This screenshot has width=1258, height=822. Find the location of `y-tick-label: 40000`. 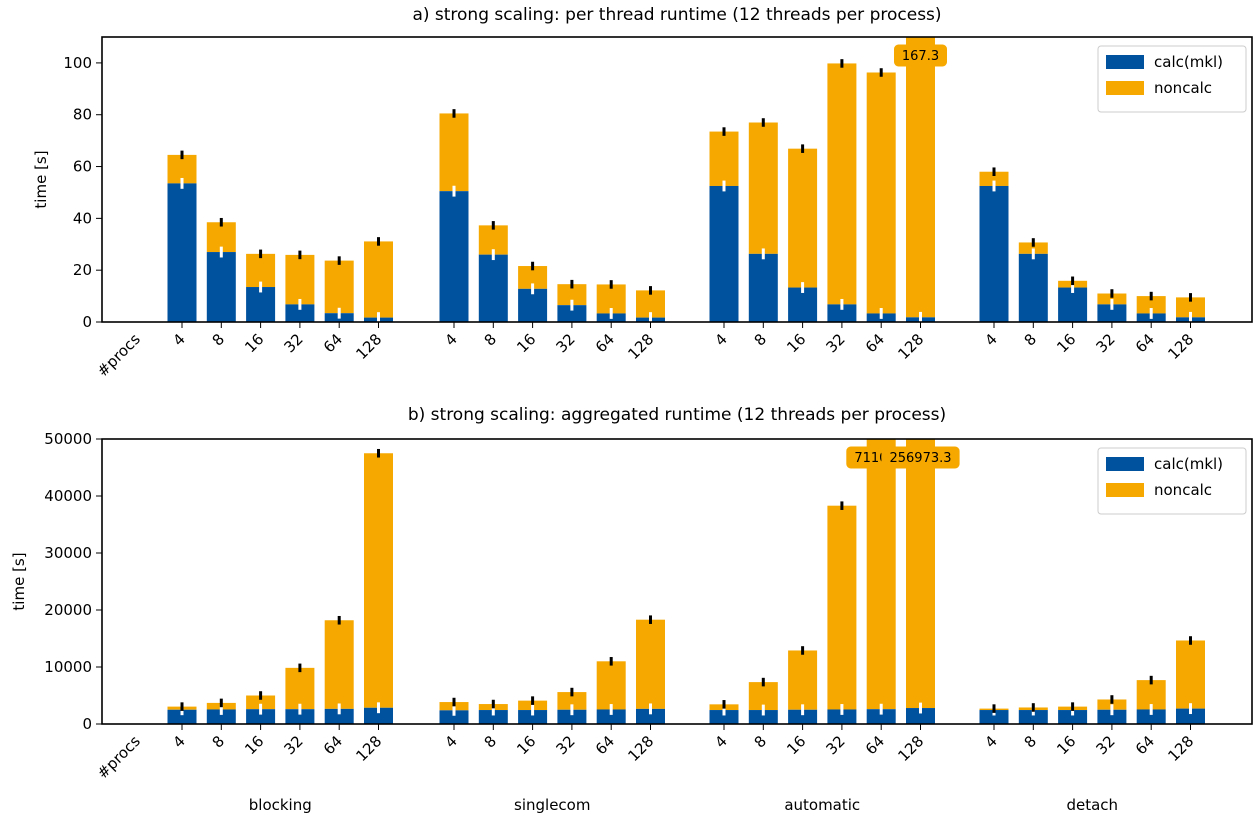

y-tick-label: 40000 is located at coordinates (68, 496).